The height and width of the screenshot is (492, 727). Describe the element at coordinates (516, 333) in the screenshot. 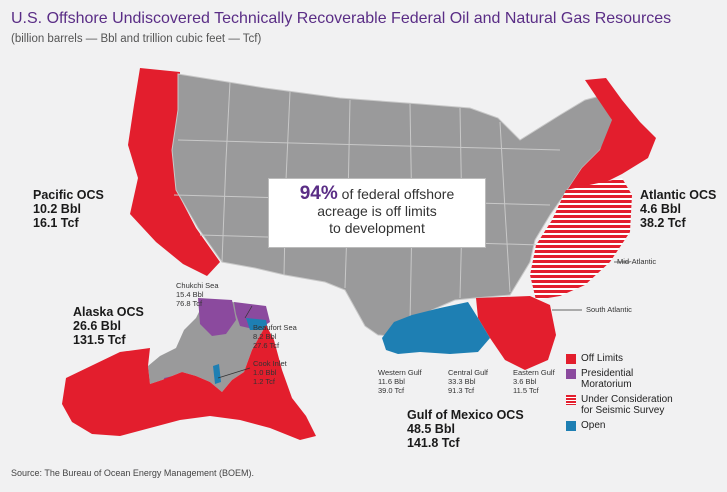

I see `eastern-gulf-off-limits` at that location.